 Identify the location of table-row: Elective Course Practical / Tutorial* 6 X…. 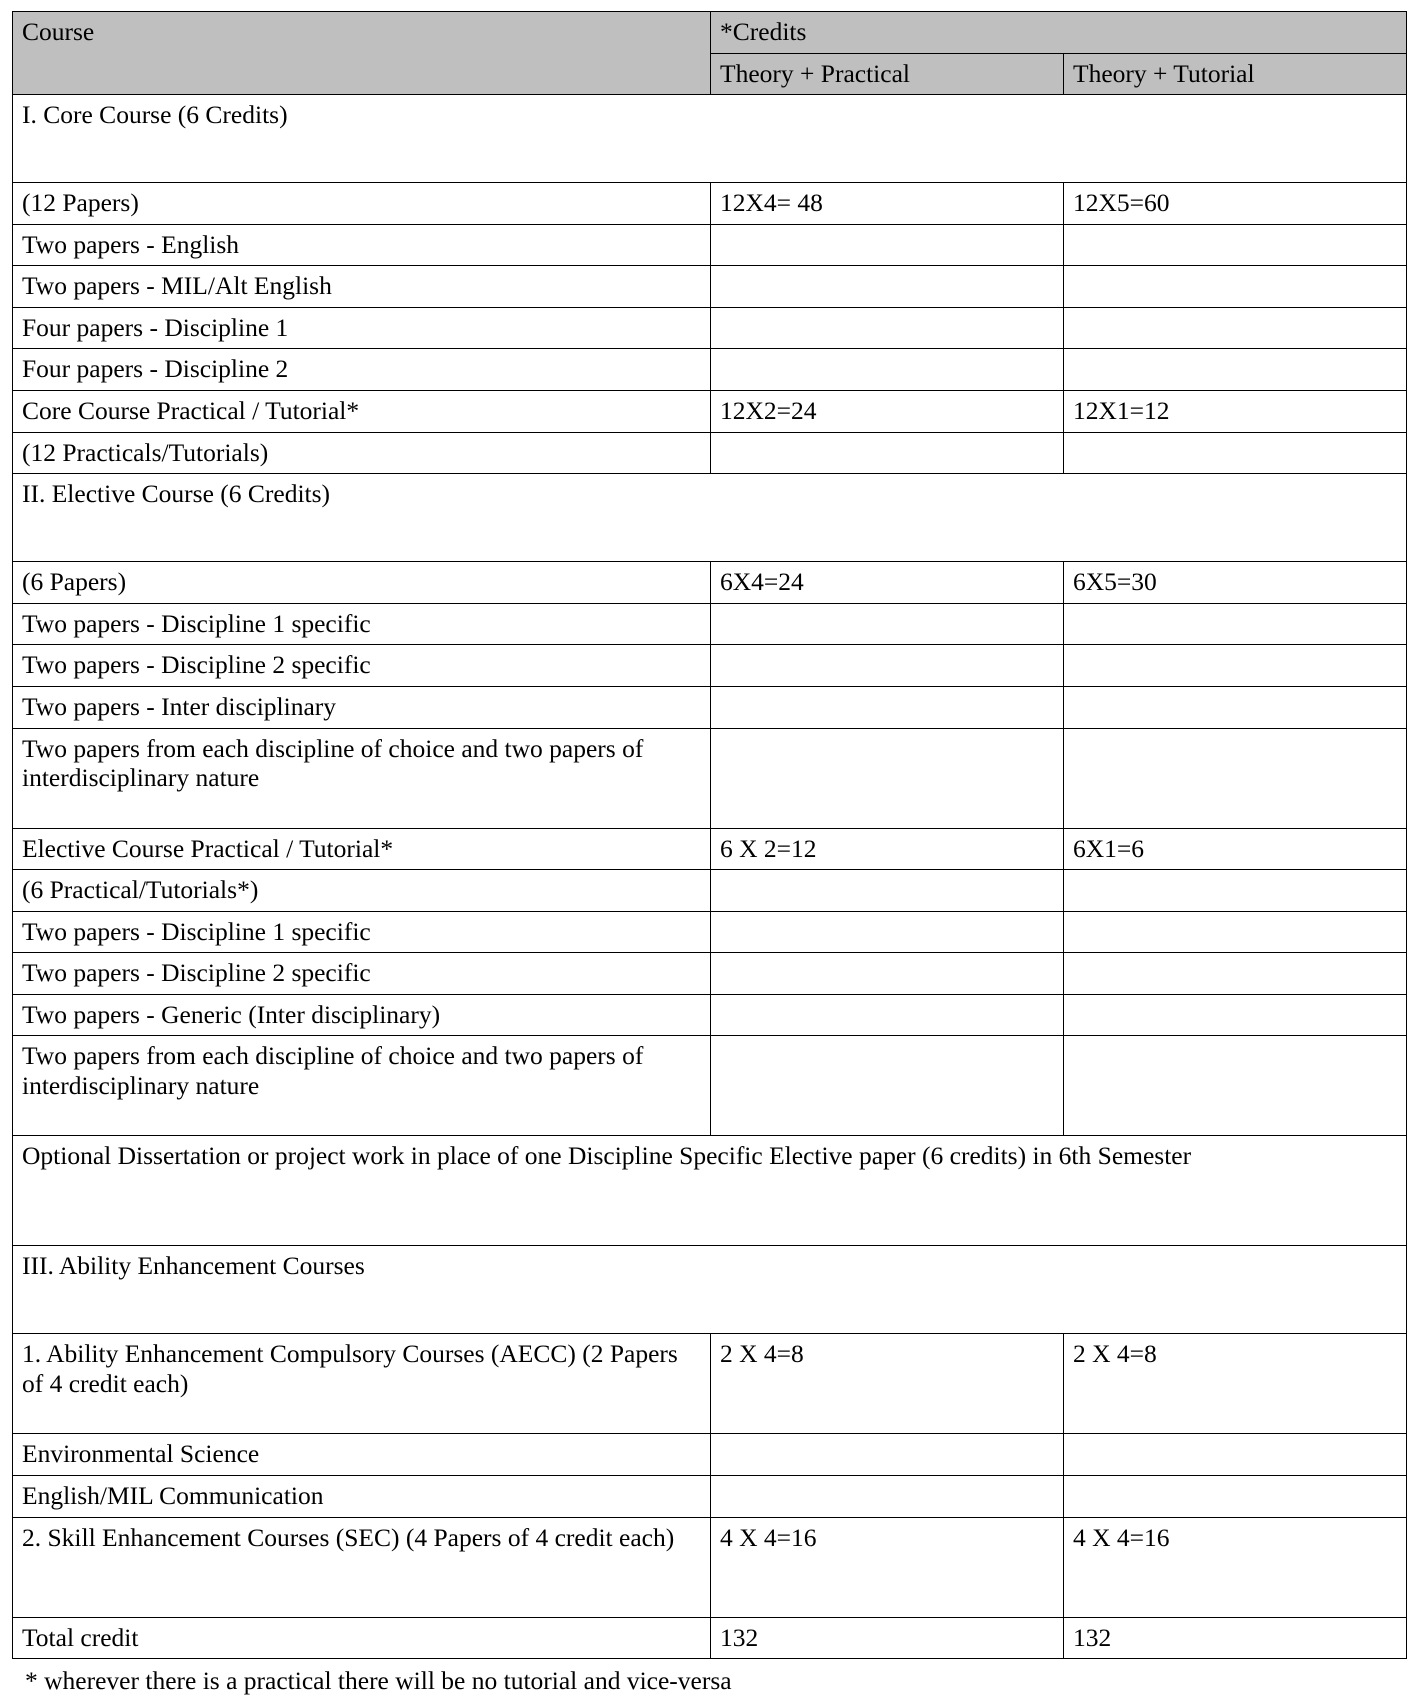
(710, 849).